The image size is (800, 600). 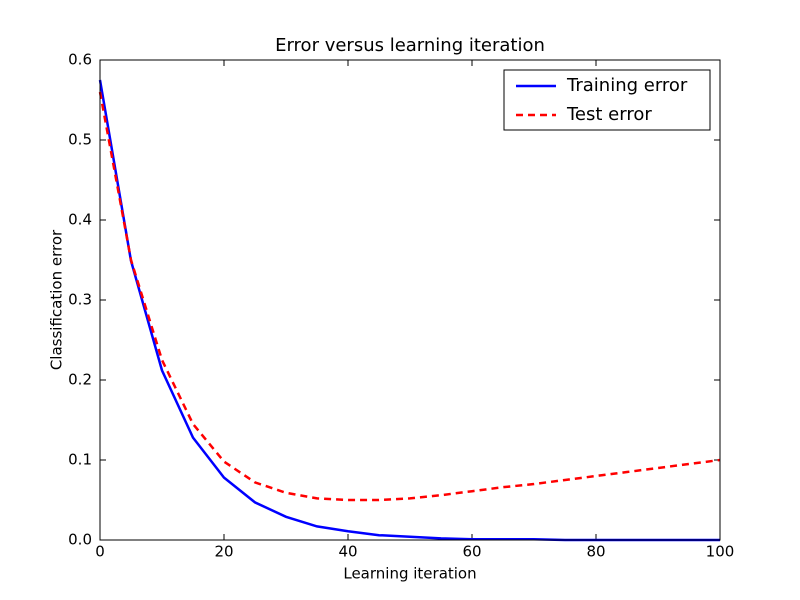 What do you see at coordinates (347, 552) in the screenshot?
I see `x-tick-label: 40` at bounding box center [347, 552].